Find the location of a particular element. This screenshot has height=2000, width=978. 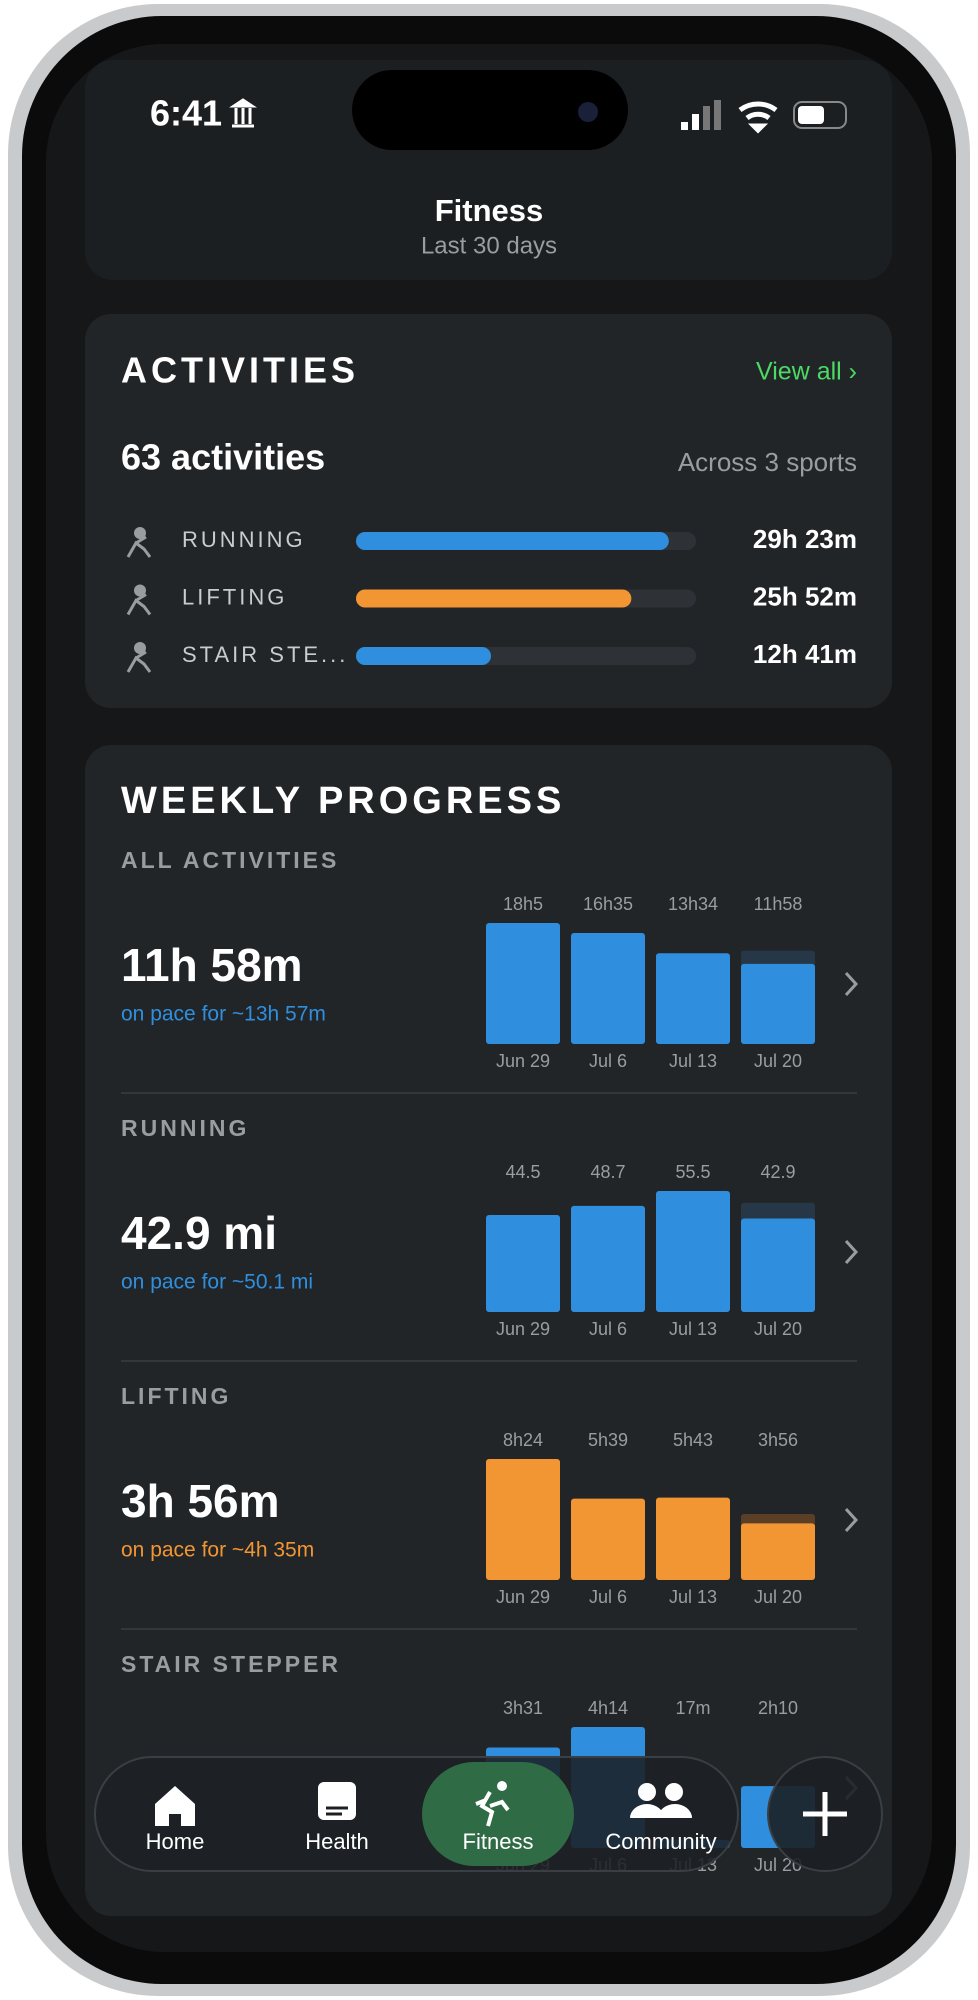

camera is located at coordinates (588, 112).